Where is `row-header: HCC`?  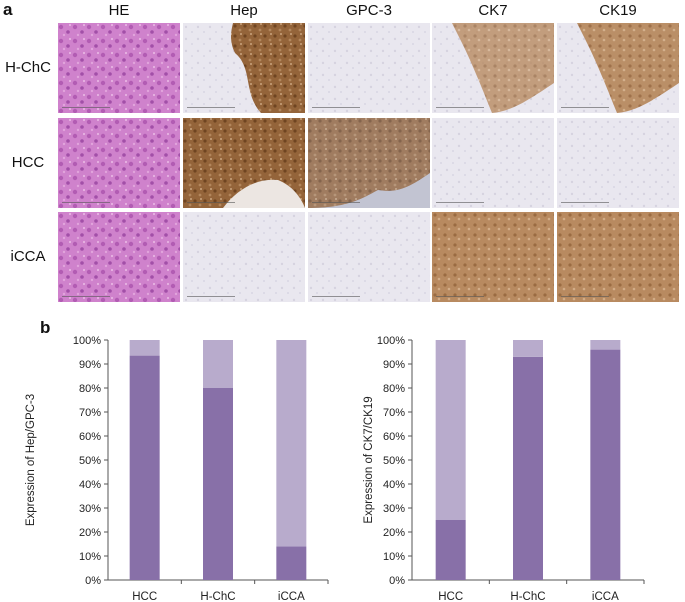 row-header: HCC is located at coordinates (28, 162).